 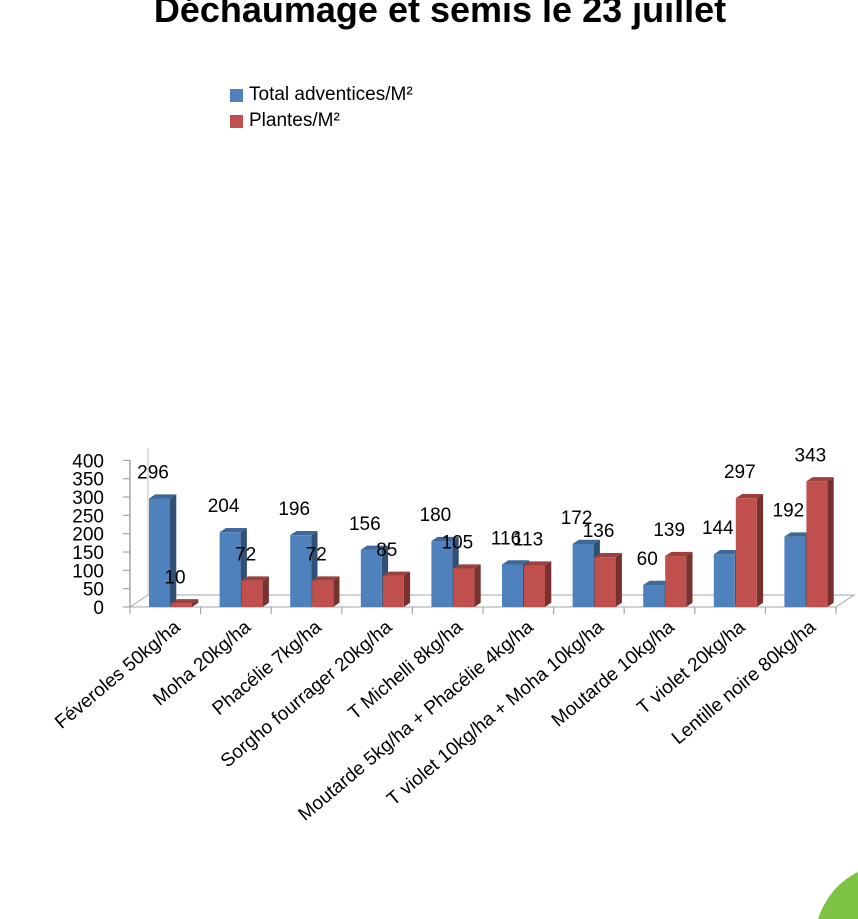 I want to click on data-label: 139, so click(x=669, y=530).